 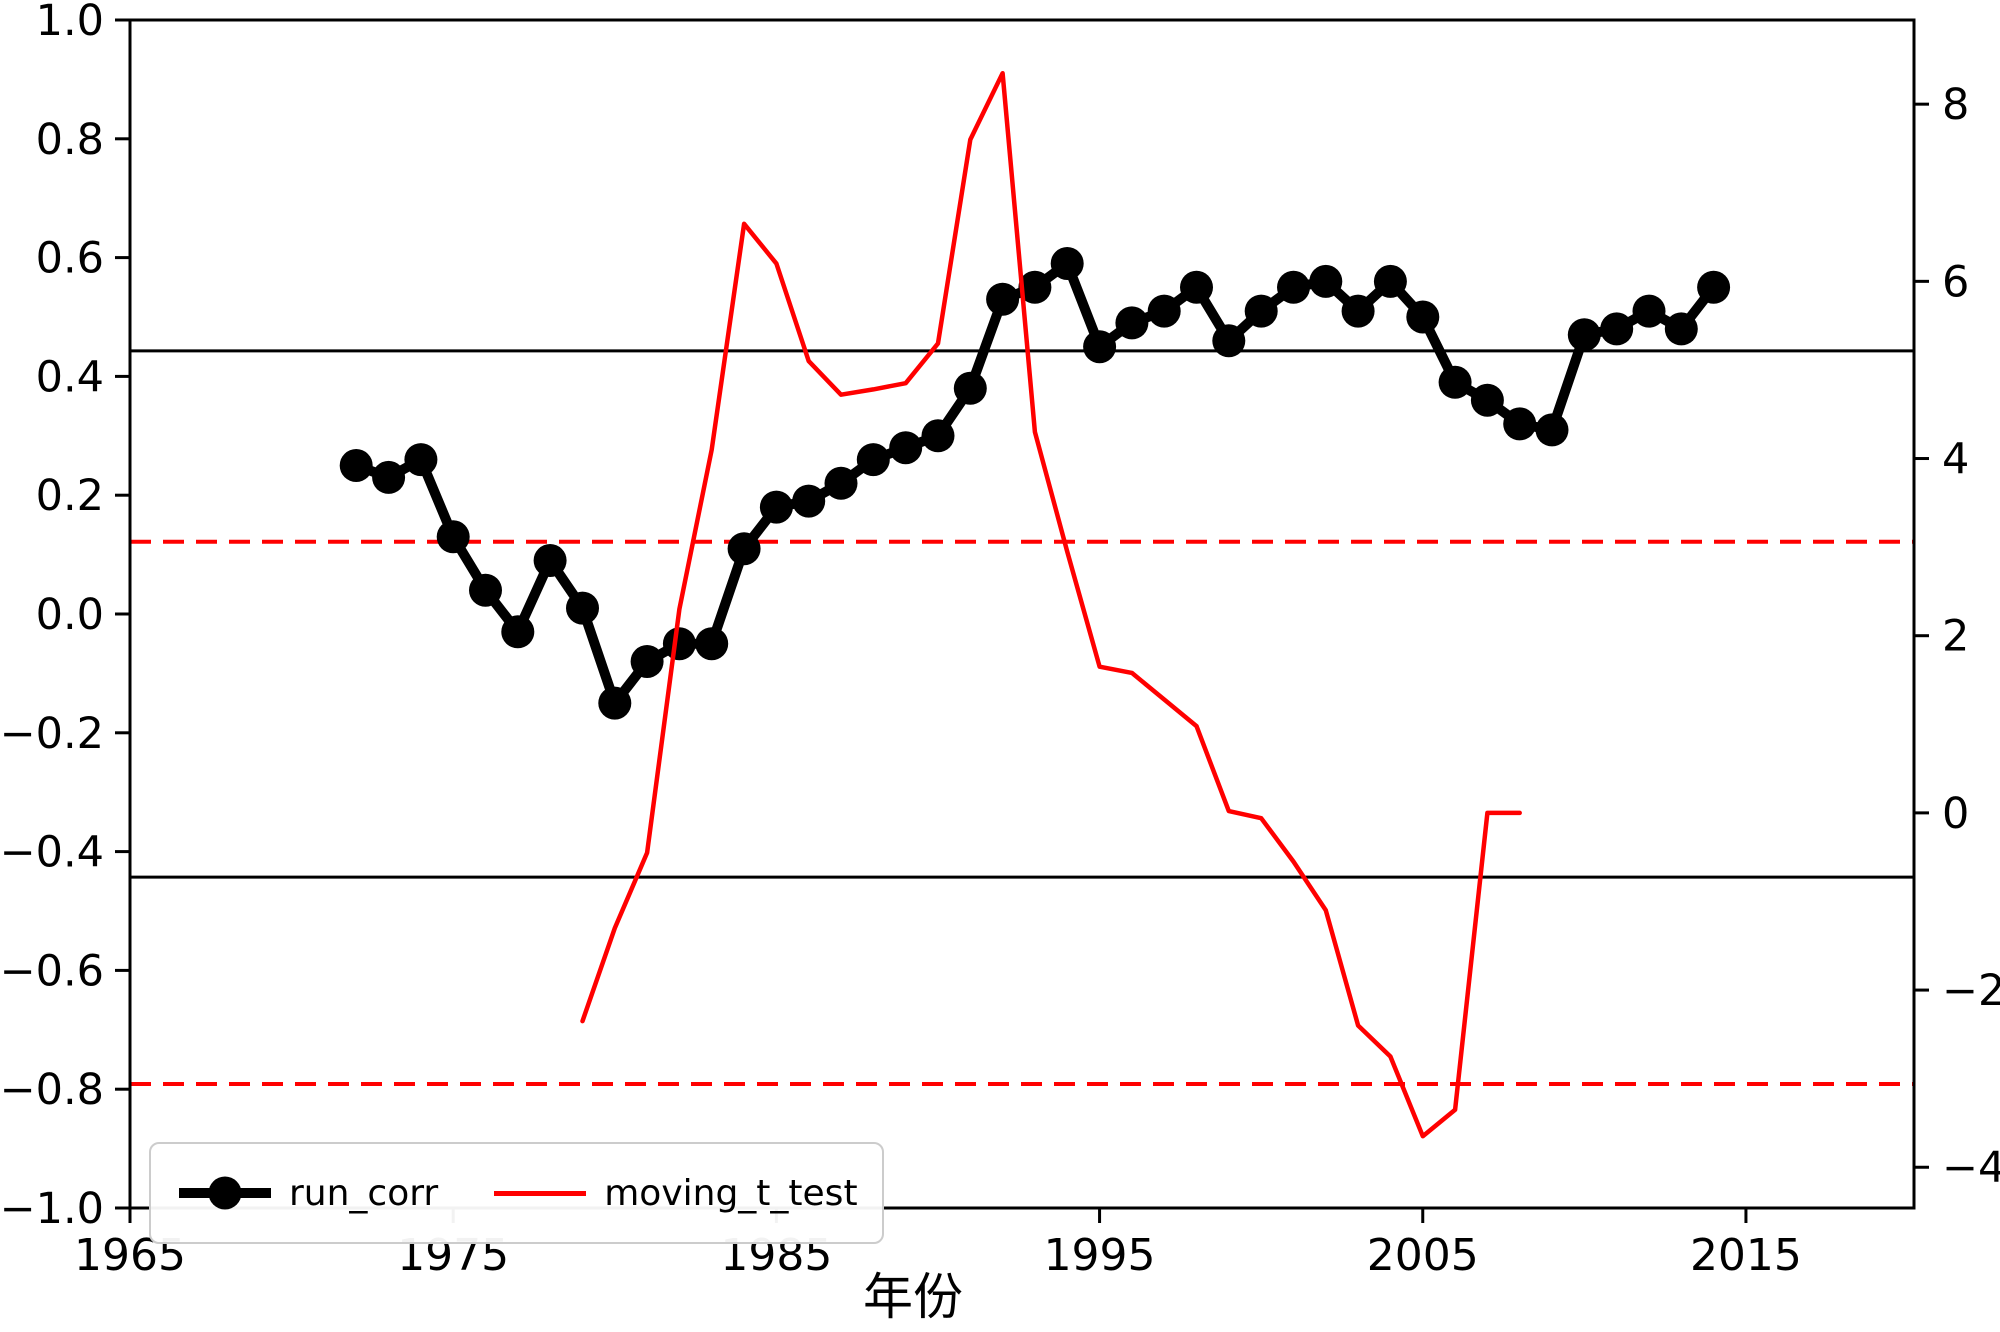 I want to click on run-corr-line-sample-icon, so click(x=225, y=1193).